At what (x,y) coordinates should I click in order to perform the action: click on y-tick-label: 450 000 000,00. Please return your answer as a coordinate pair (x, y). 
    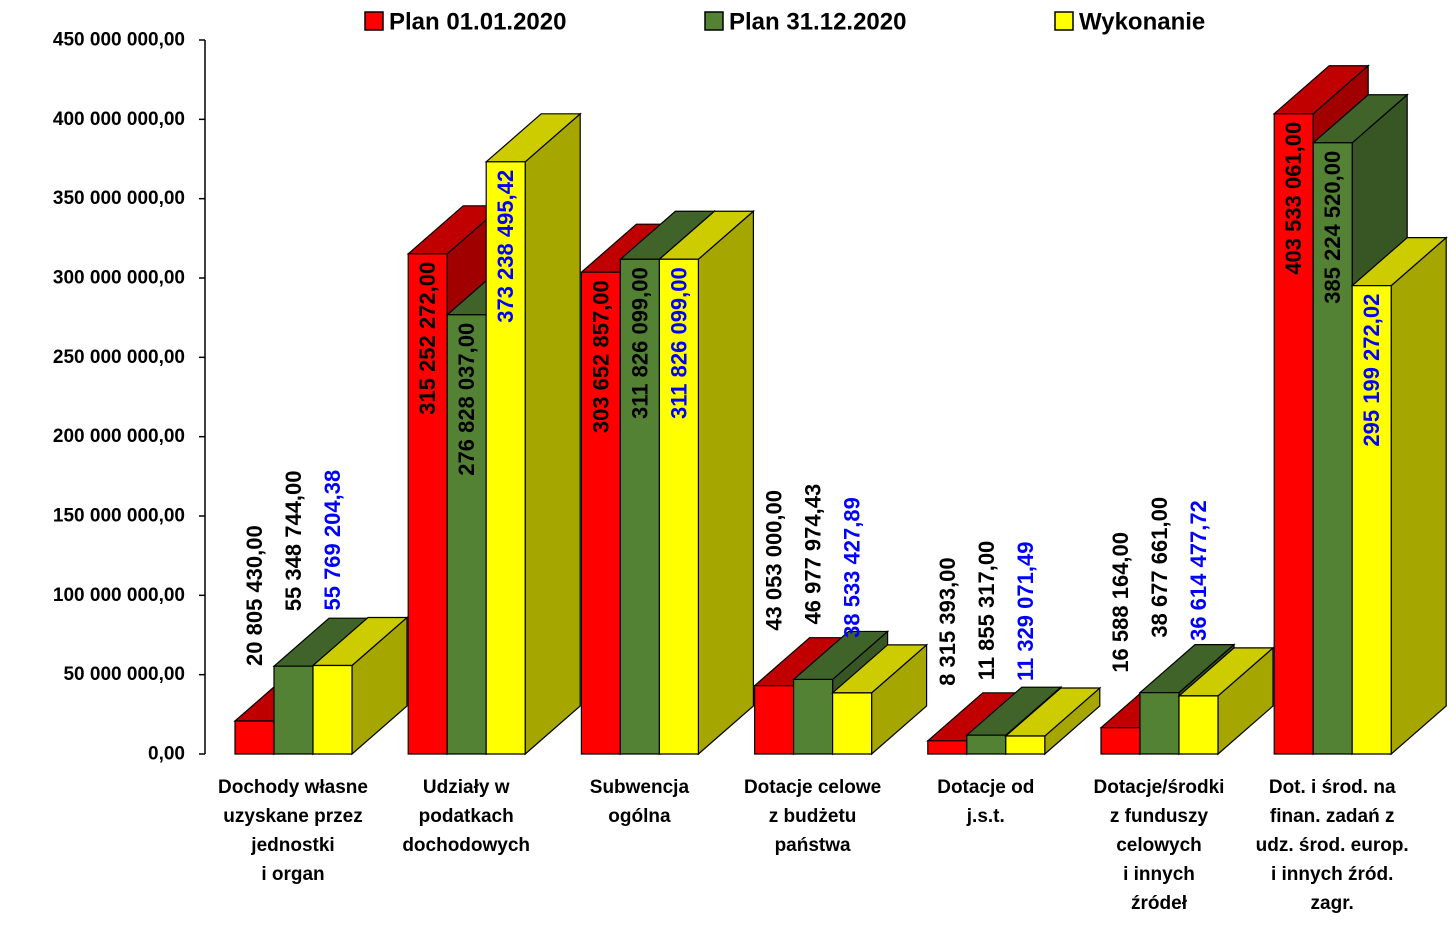
    Looking at the image, I should click on (119, 40).